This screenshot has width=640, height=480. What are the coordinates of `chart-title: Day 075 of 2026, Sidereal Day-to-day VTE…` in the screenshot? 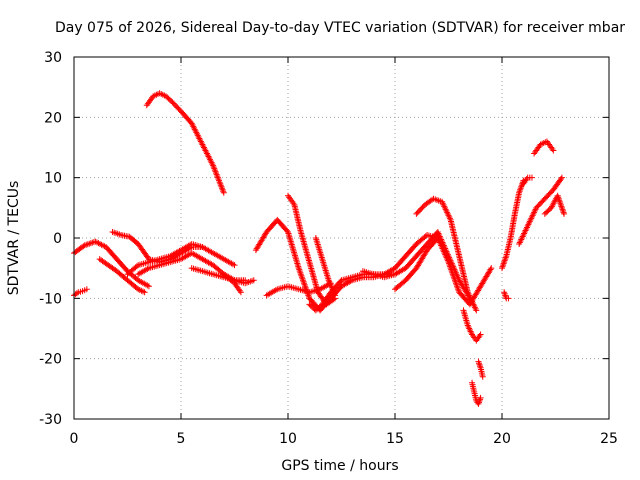 It's located at (340, 28).